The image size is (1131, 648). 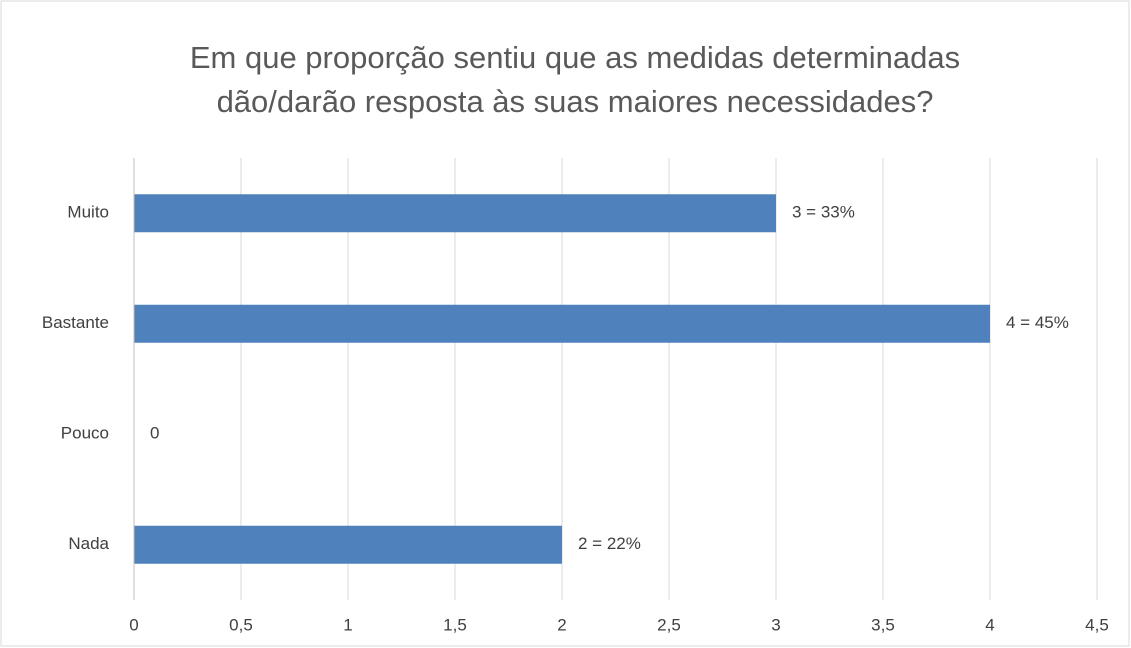 What do you see at coordinates (883, 624) in the screenshot?
I see `x-tick-label: 3,5` at bounding box center [883, 624].